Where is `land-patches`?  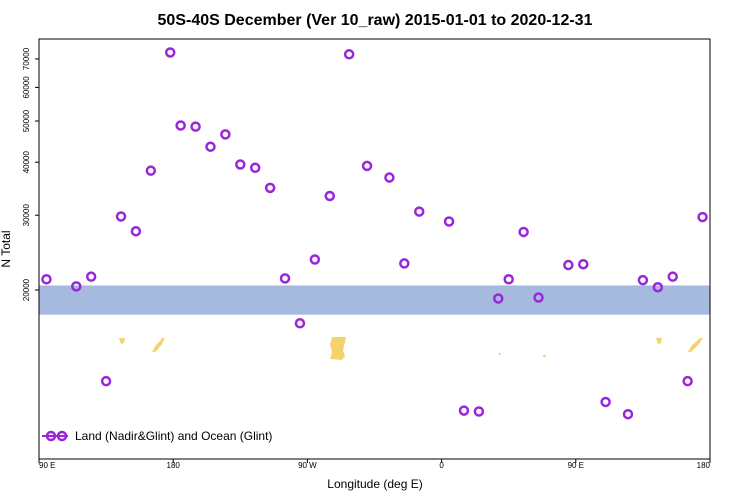
land-patches is located at coordinates (411, 348).